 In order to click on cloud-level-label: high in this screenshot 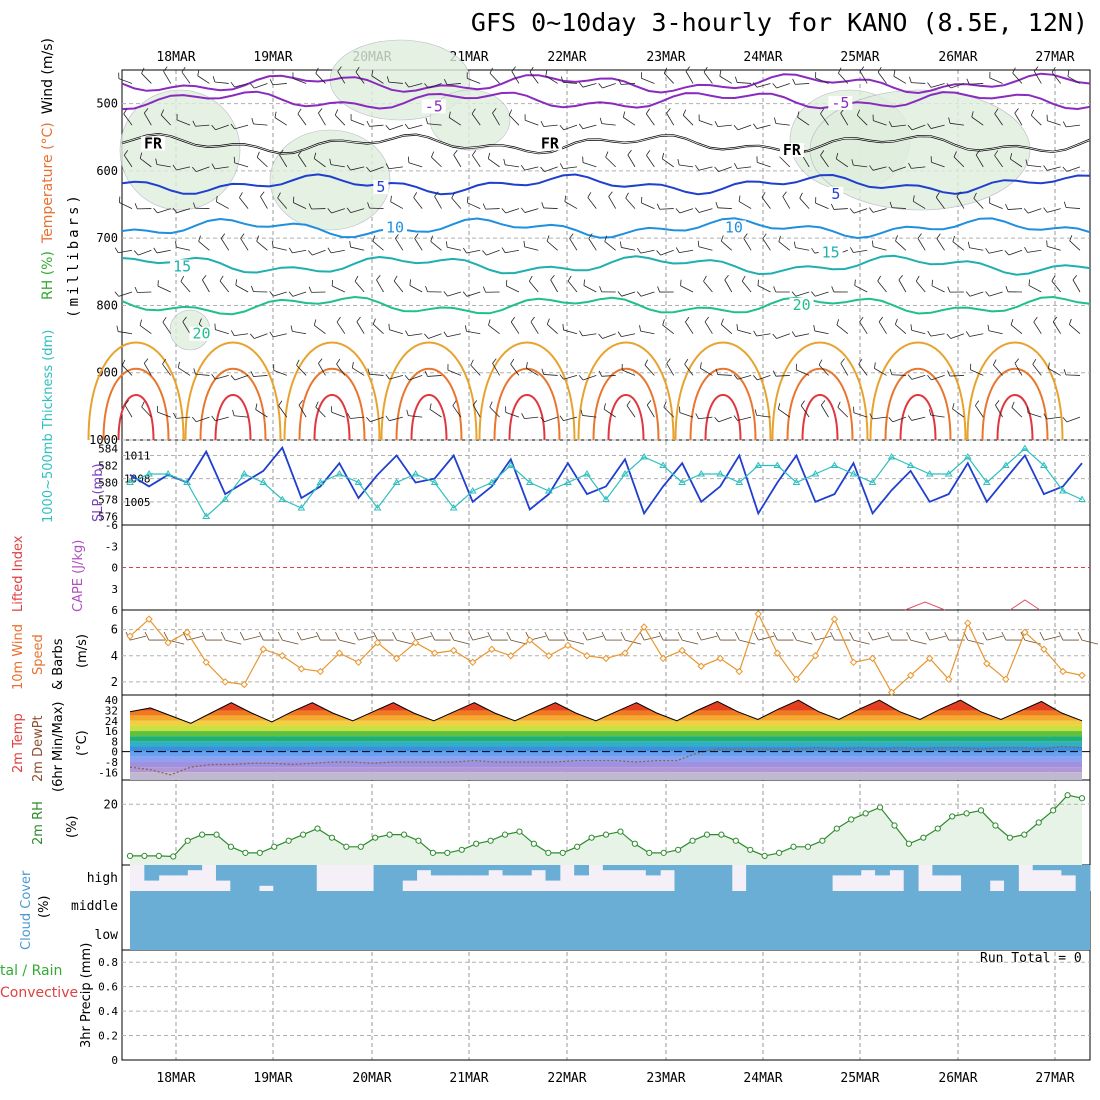, I will do `click(102, 878)`.